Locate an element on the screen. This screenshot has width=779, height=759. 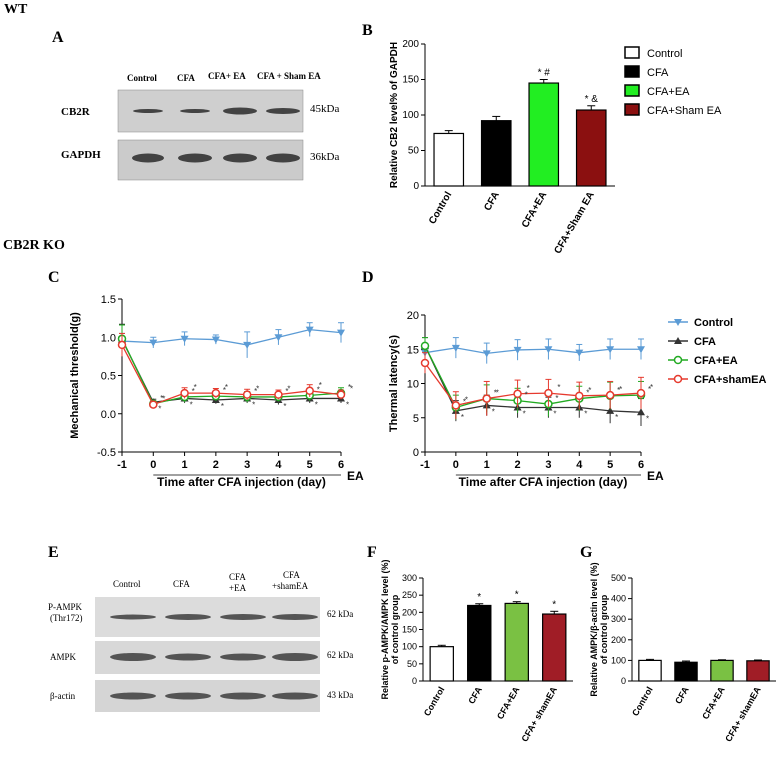
y-tick-label: 400 is located at coordinates (618, 599).